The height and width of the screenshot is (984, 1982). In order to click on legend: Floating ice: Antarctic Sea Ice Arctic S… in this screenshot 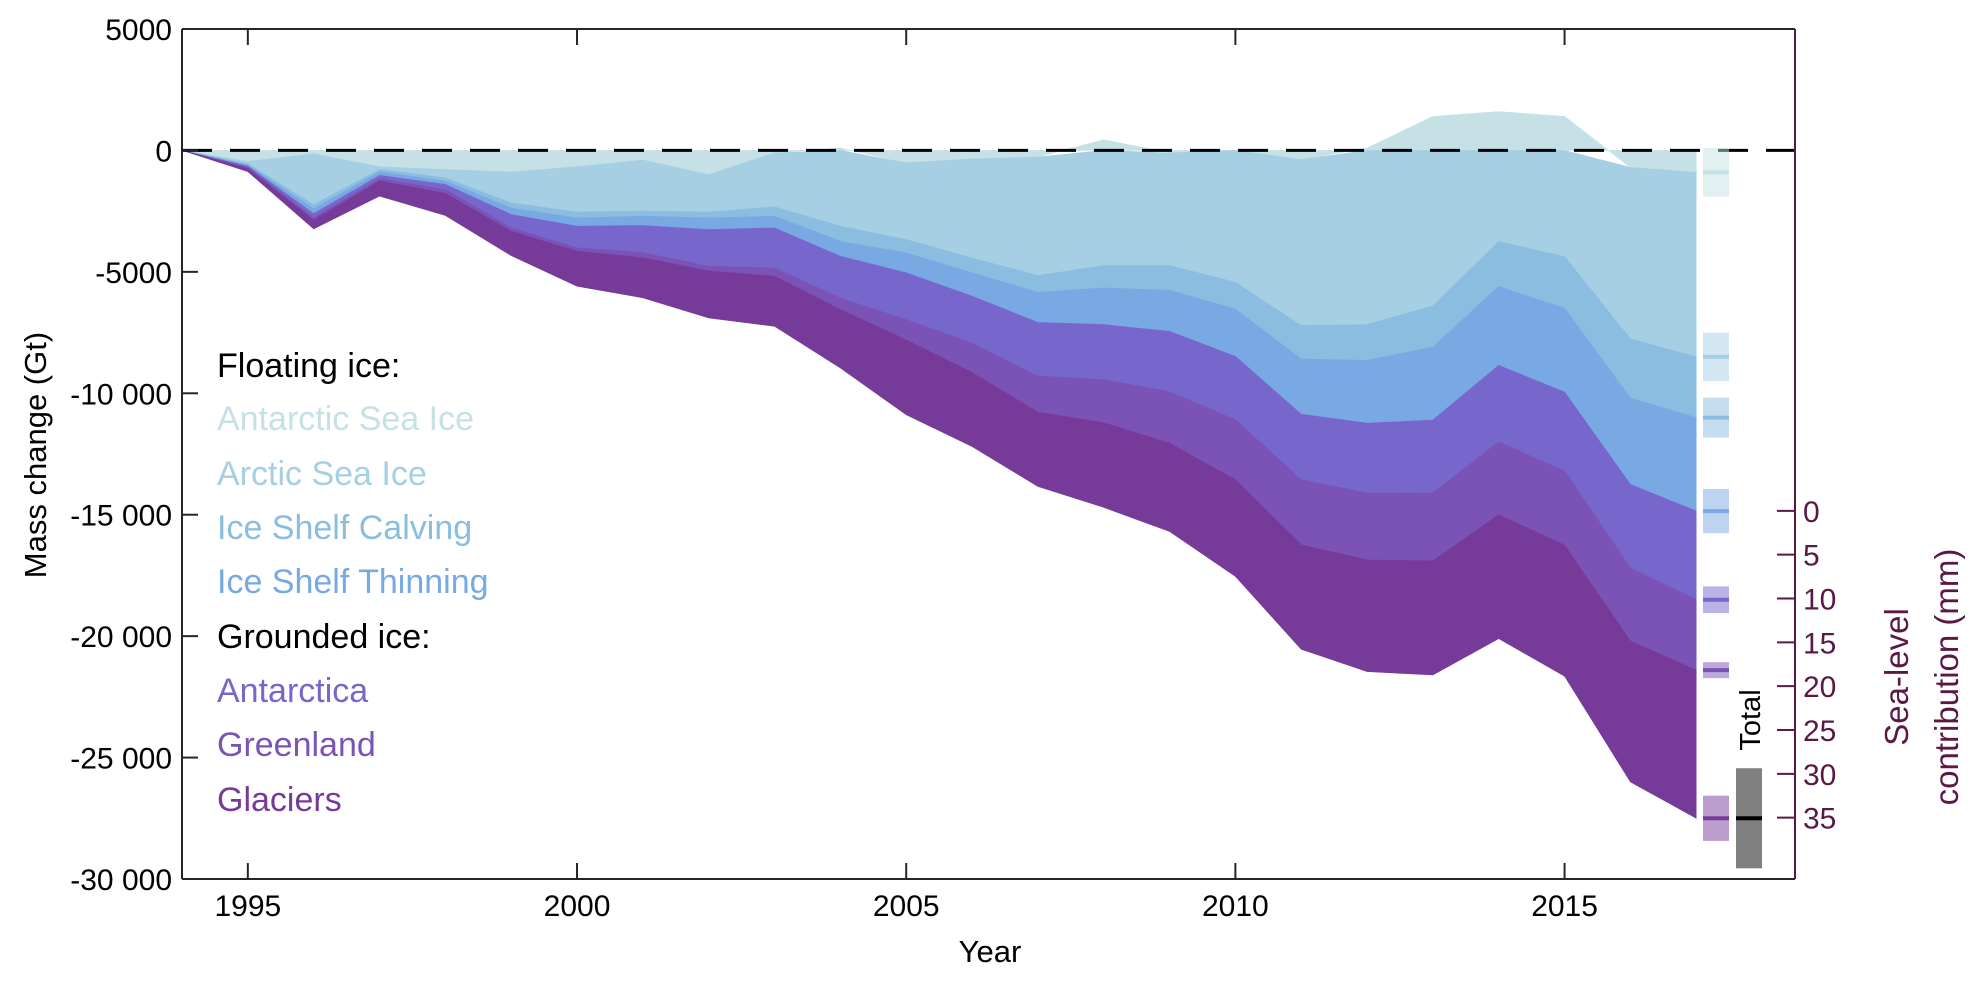, I will do `click(353, 583)`.